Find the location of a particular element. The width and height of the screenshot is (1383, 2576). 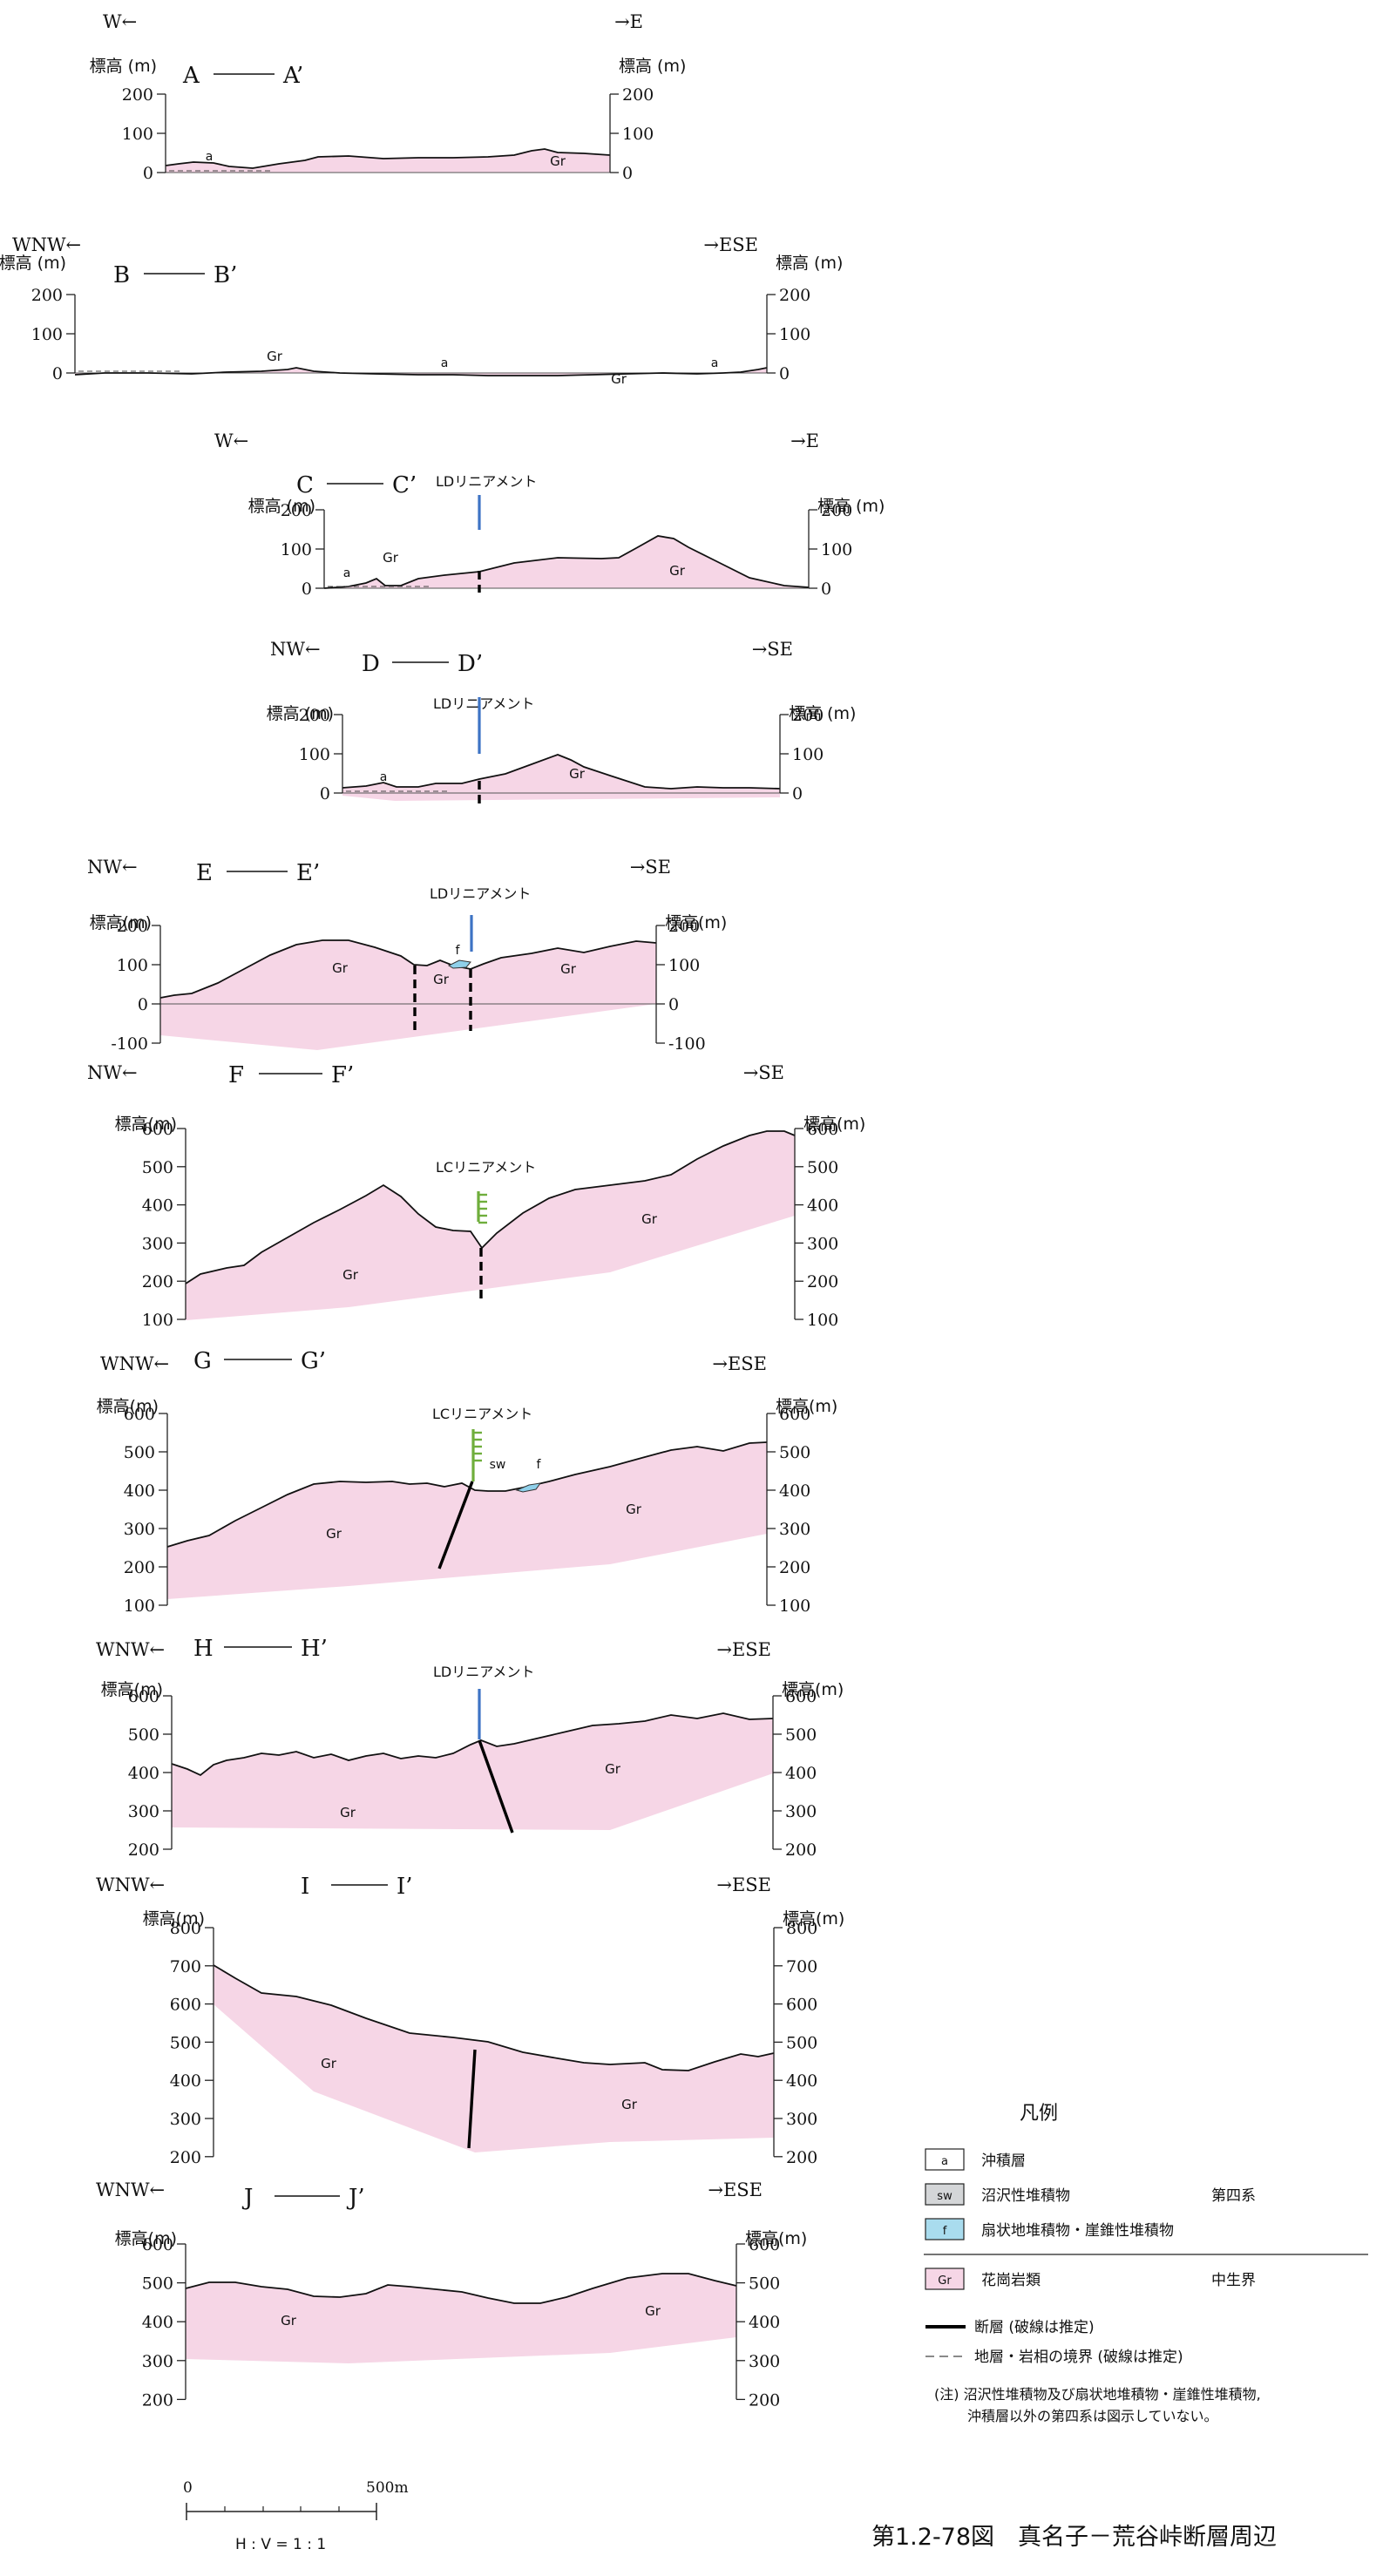

tick-label: 700 is located at coordinates (186, 1967).